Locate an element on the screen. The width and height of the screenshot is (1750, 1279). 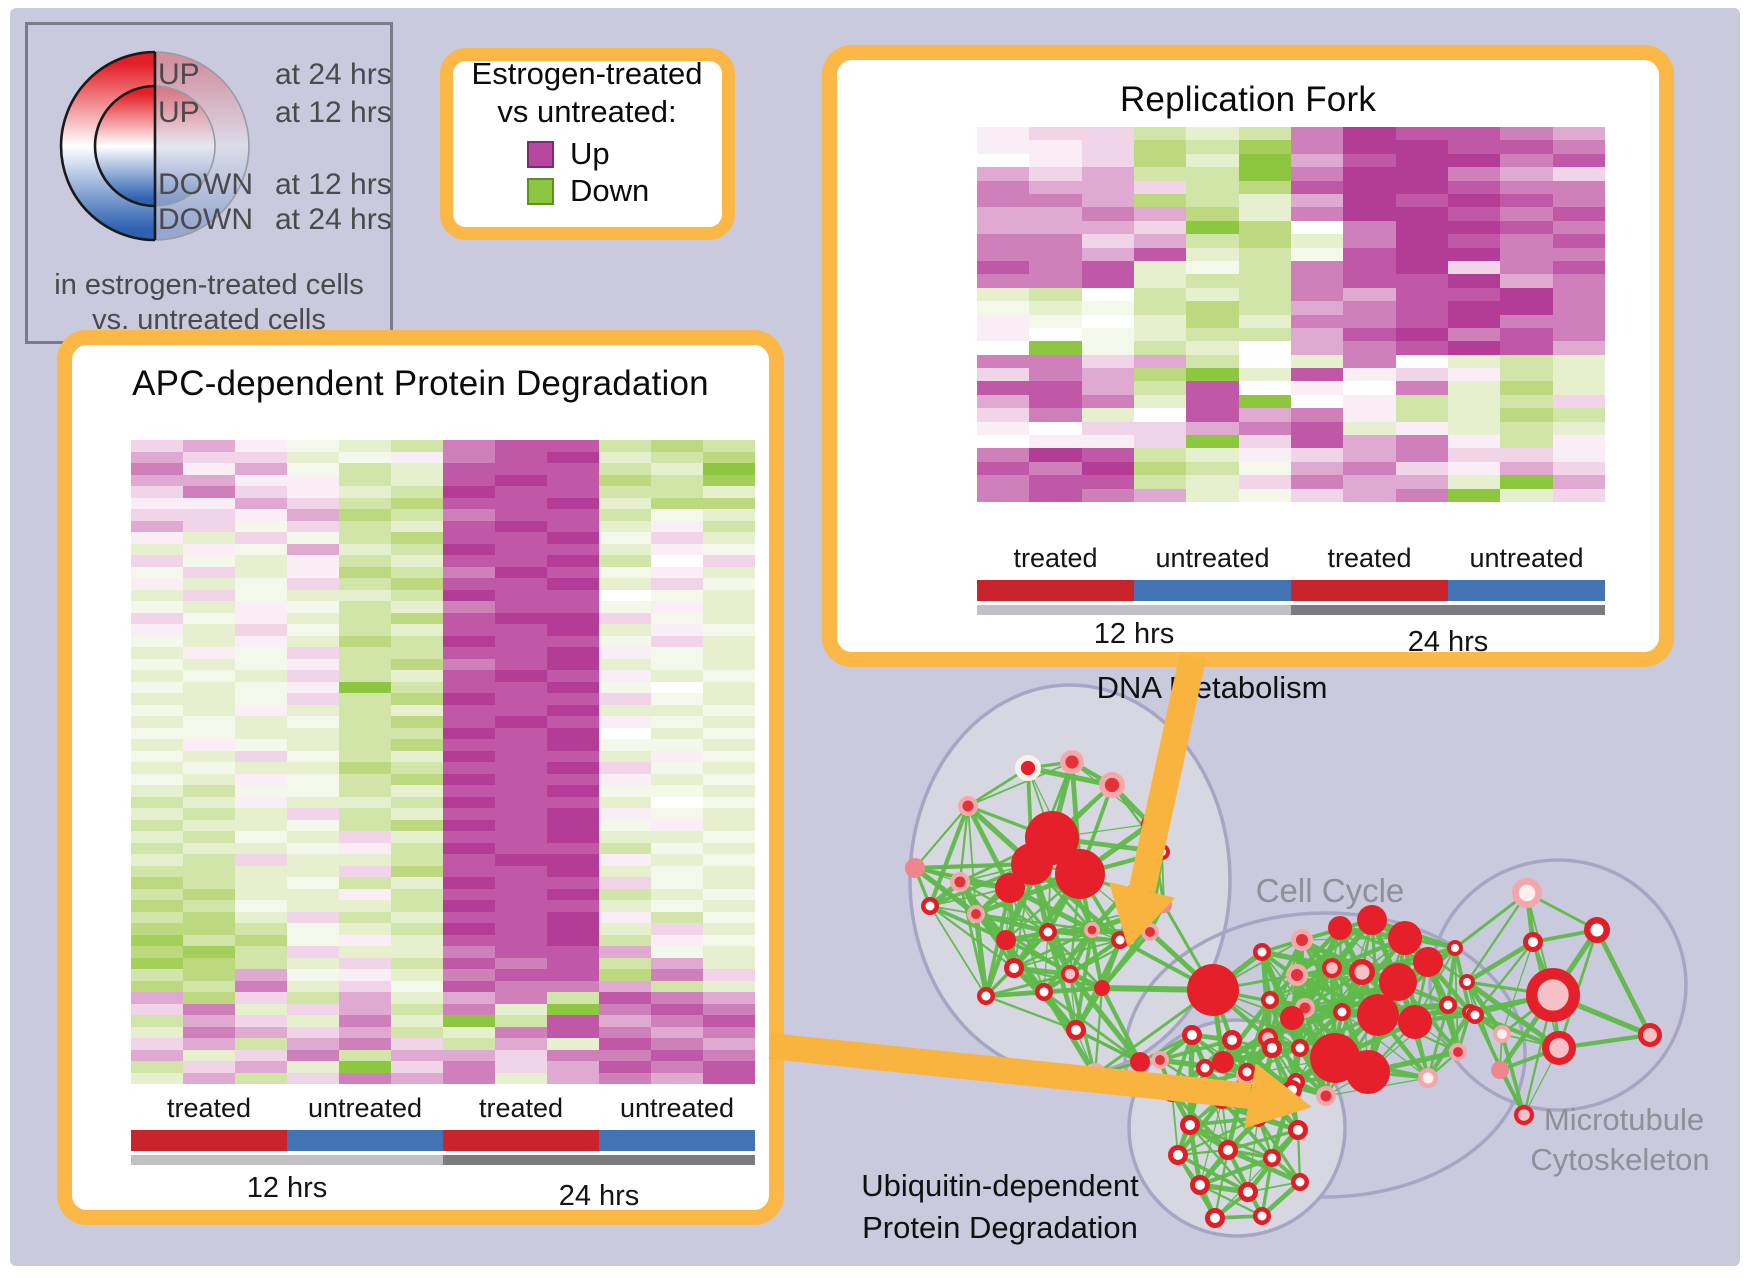
ring-direction-label: DOWN is located at coordinates (205, 219).